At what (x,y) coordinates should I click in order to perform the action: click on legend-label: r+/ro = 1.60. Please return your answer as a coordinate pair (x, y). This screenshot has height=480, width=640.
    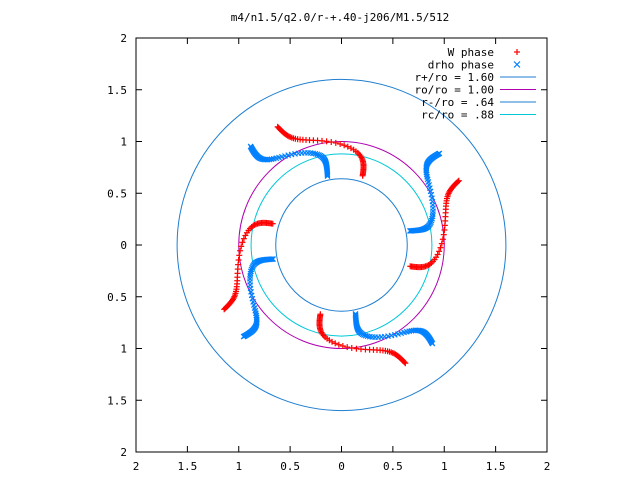
    Looking at the image, I should click on (454, 77).